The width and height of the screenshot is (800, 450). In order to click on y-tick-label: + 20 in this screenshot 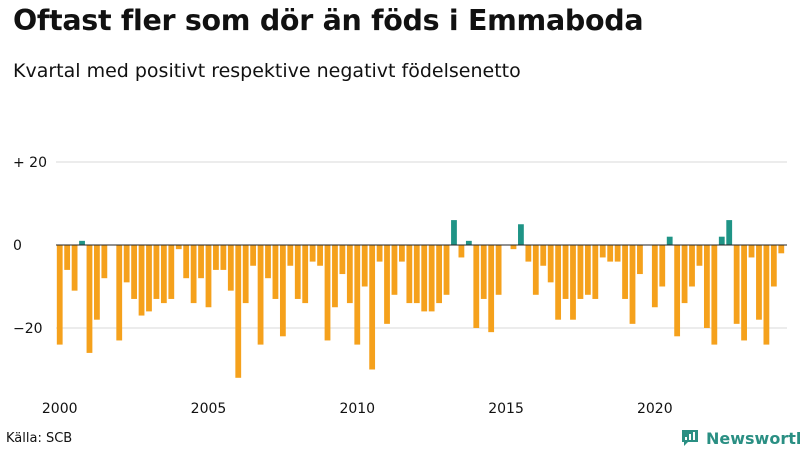, I will do `click(30, 163)`.